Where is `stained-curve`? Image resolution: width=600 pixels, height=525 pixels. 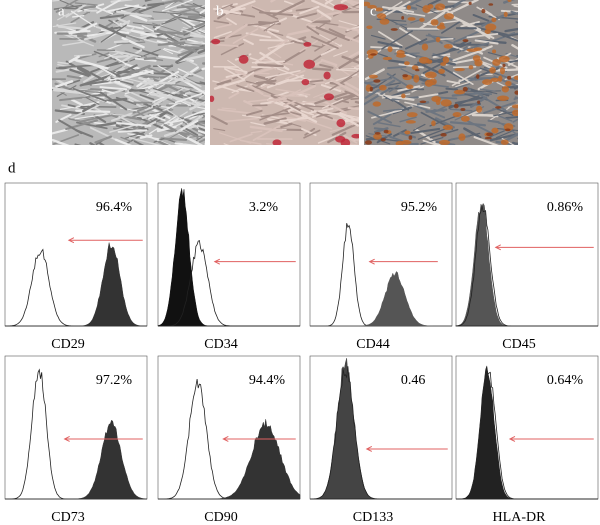
stained-curve is located at coordinates (76, 459).